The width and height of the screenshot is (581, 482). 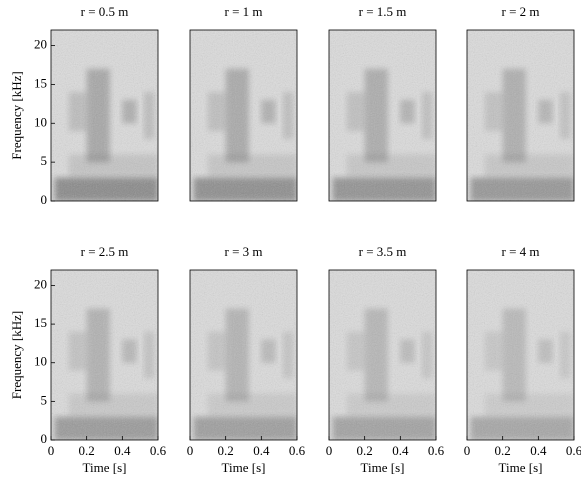 I want to click on panel-title: r = 0.5 m, so click(x=105, y=11).